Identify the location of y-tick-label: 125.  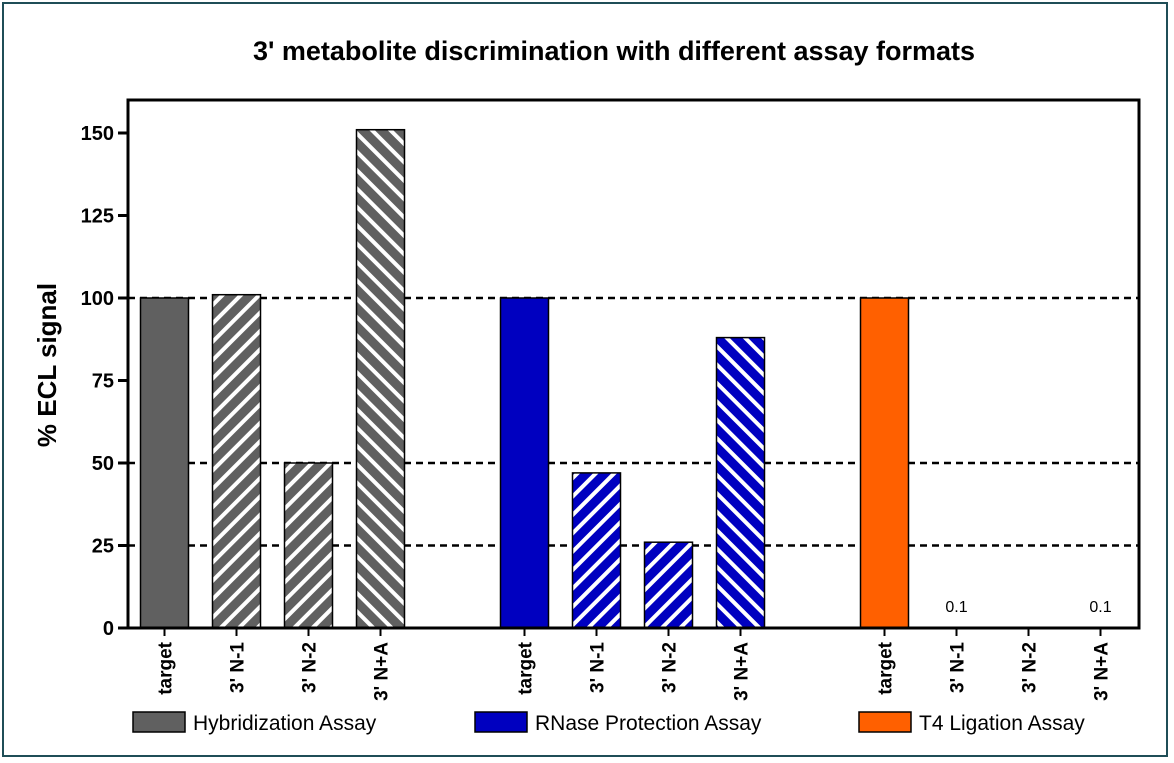
(97, 217).